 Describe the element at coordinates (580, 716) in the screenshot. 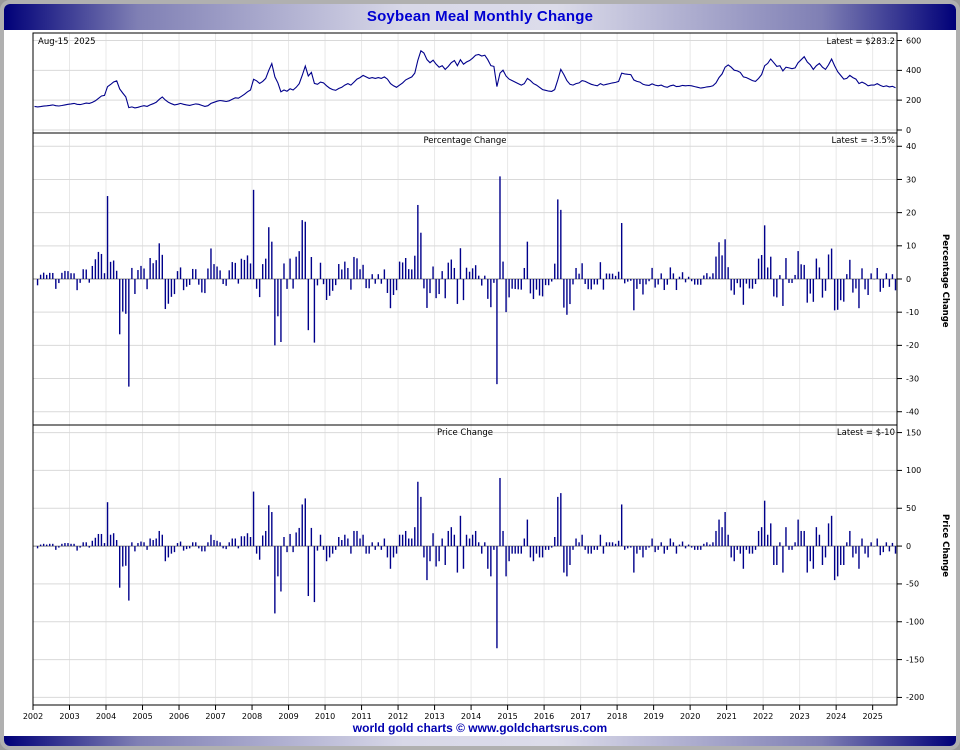

I see `x-tick-label: 2017` at that location.